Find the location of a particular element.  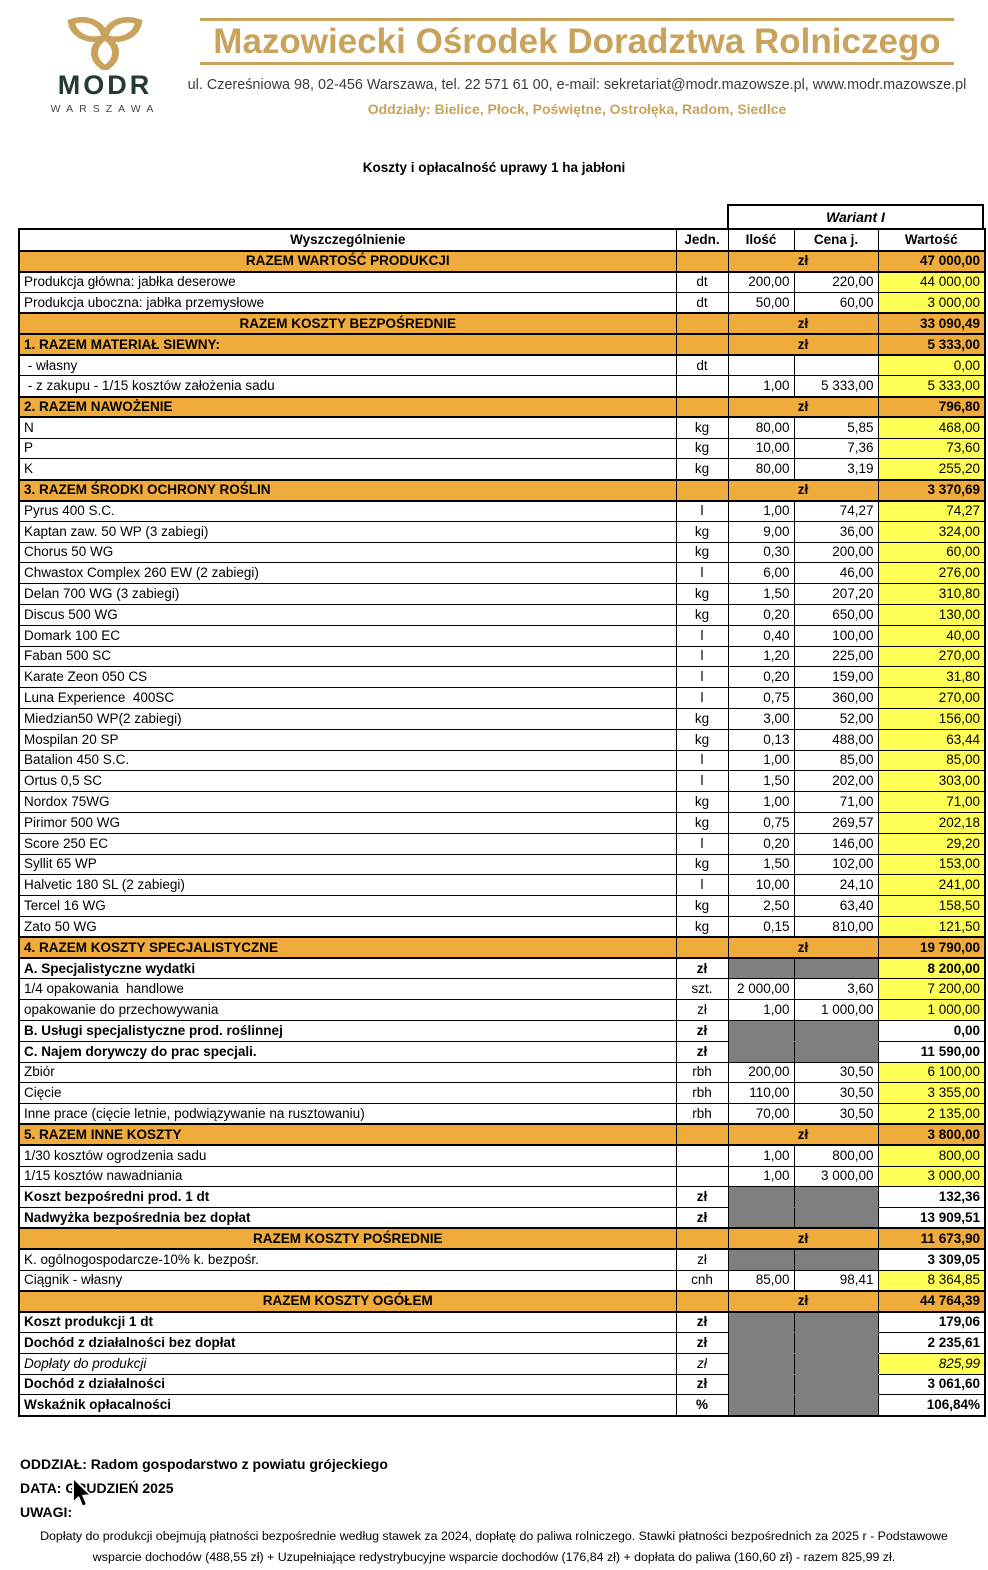

modr-logo: MODR WARSZAWA is located at coordinates (105, 61).